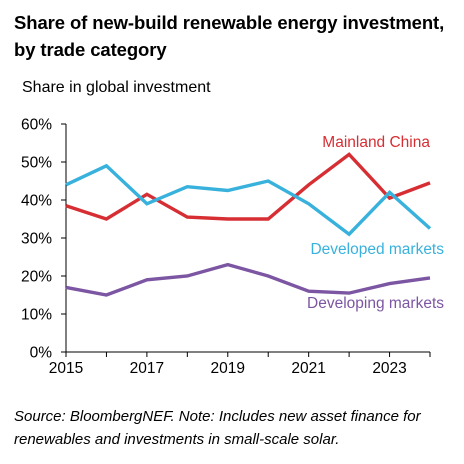 This screenshot has width=464, height=464. What do you see at coordinates (36, 125) in the screenshot?
I see `y-tick-label: 60%` at bounding box center [36, 125].